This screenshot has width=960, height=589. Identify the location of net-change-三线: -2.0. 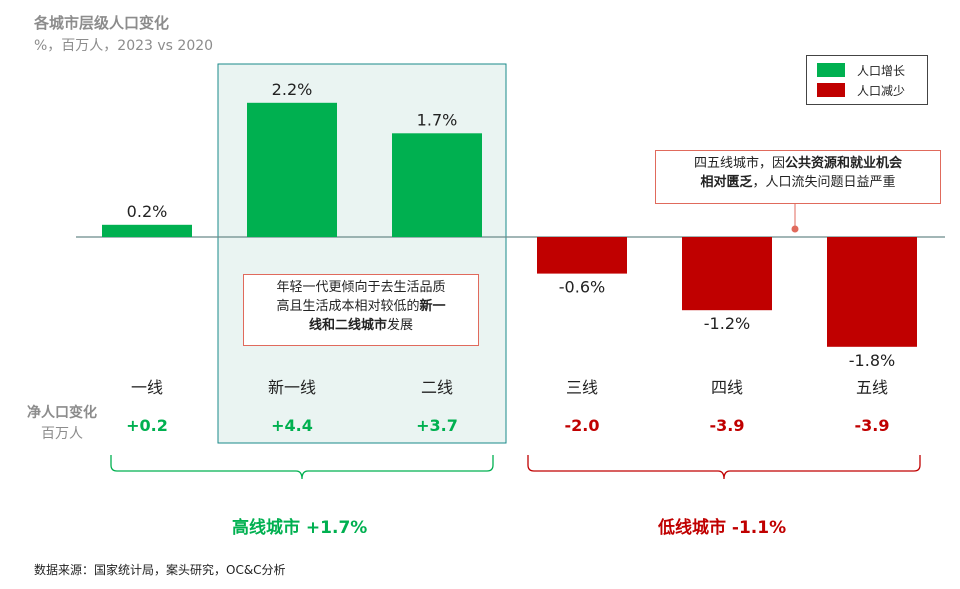
(582, 425).